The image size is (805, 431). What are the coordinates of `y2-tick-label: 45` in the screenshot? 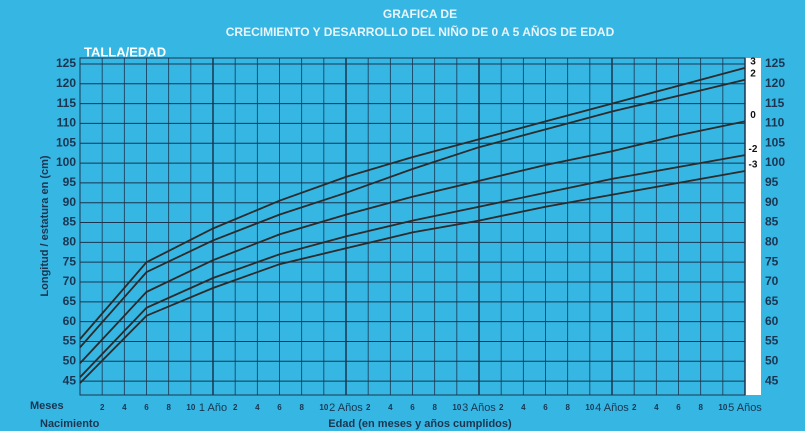 It's located at (772, 380).